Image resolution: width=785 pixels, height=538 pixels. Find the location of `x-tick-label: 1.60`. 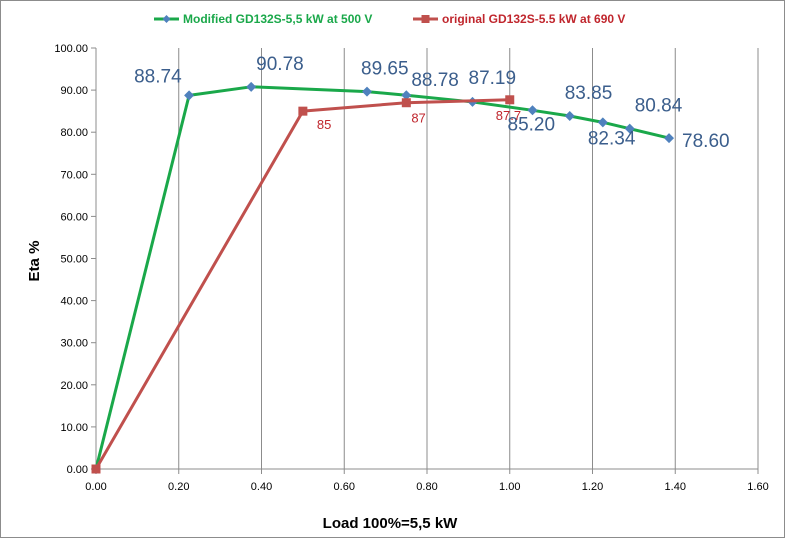

x-tick-label: 1.60 is located at coordinates (757, 487).